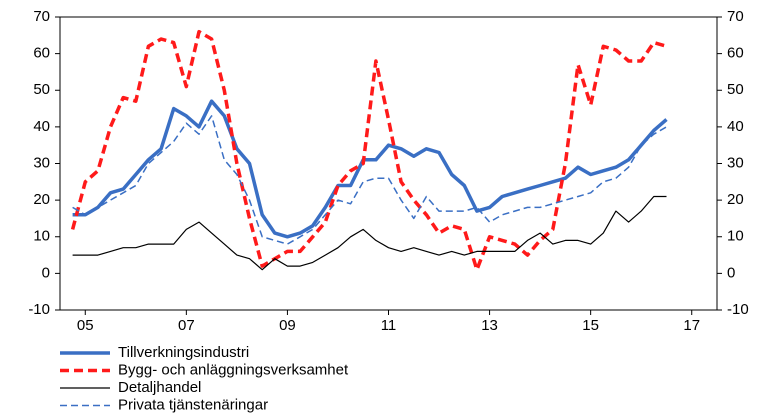 The height and width of the screenshot is (420, 765). I want to click on y2-tick-label: 10, so click(735, 236).